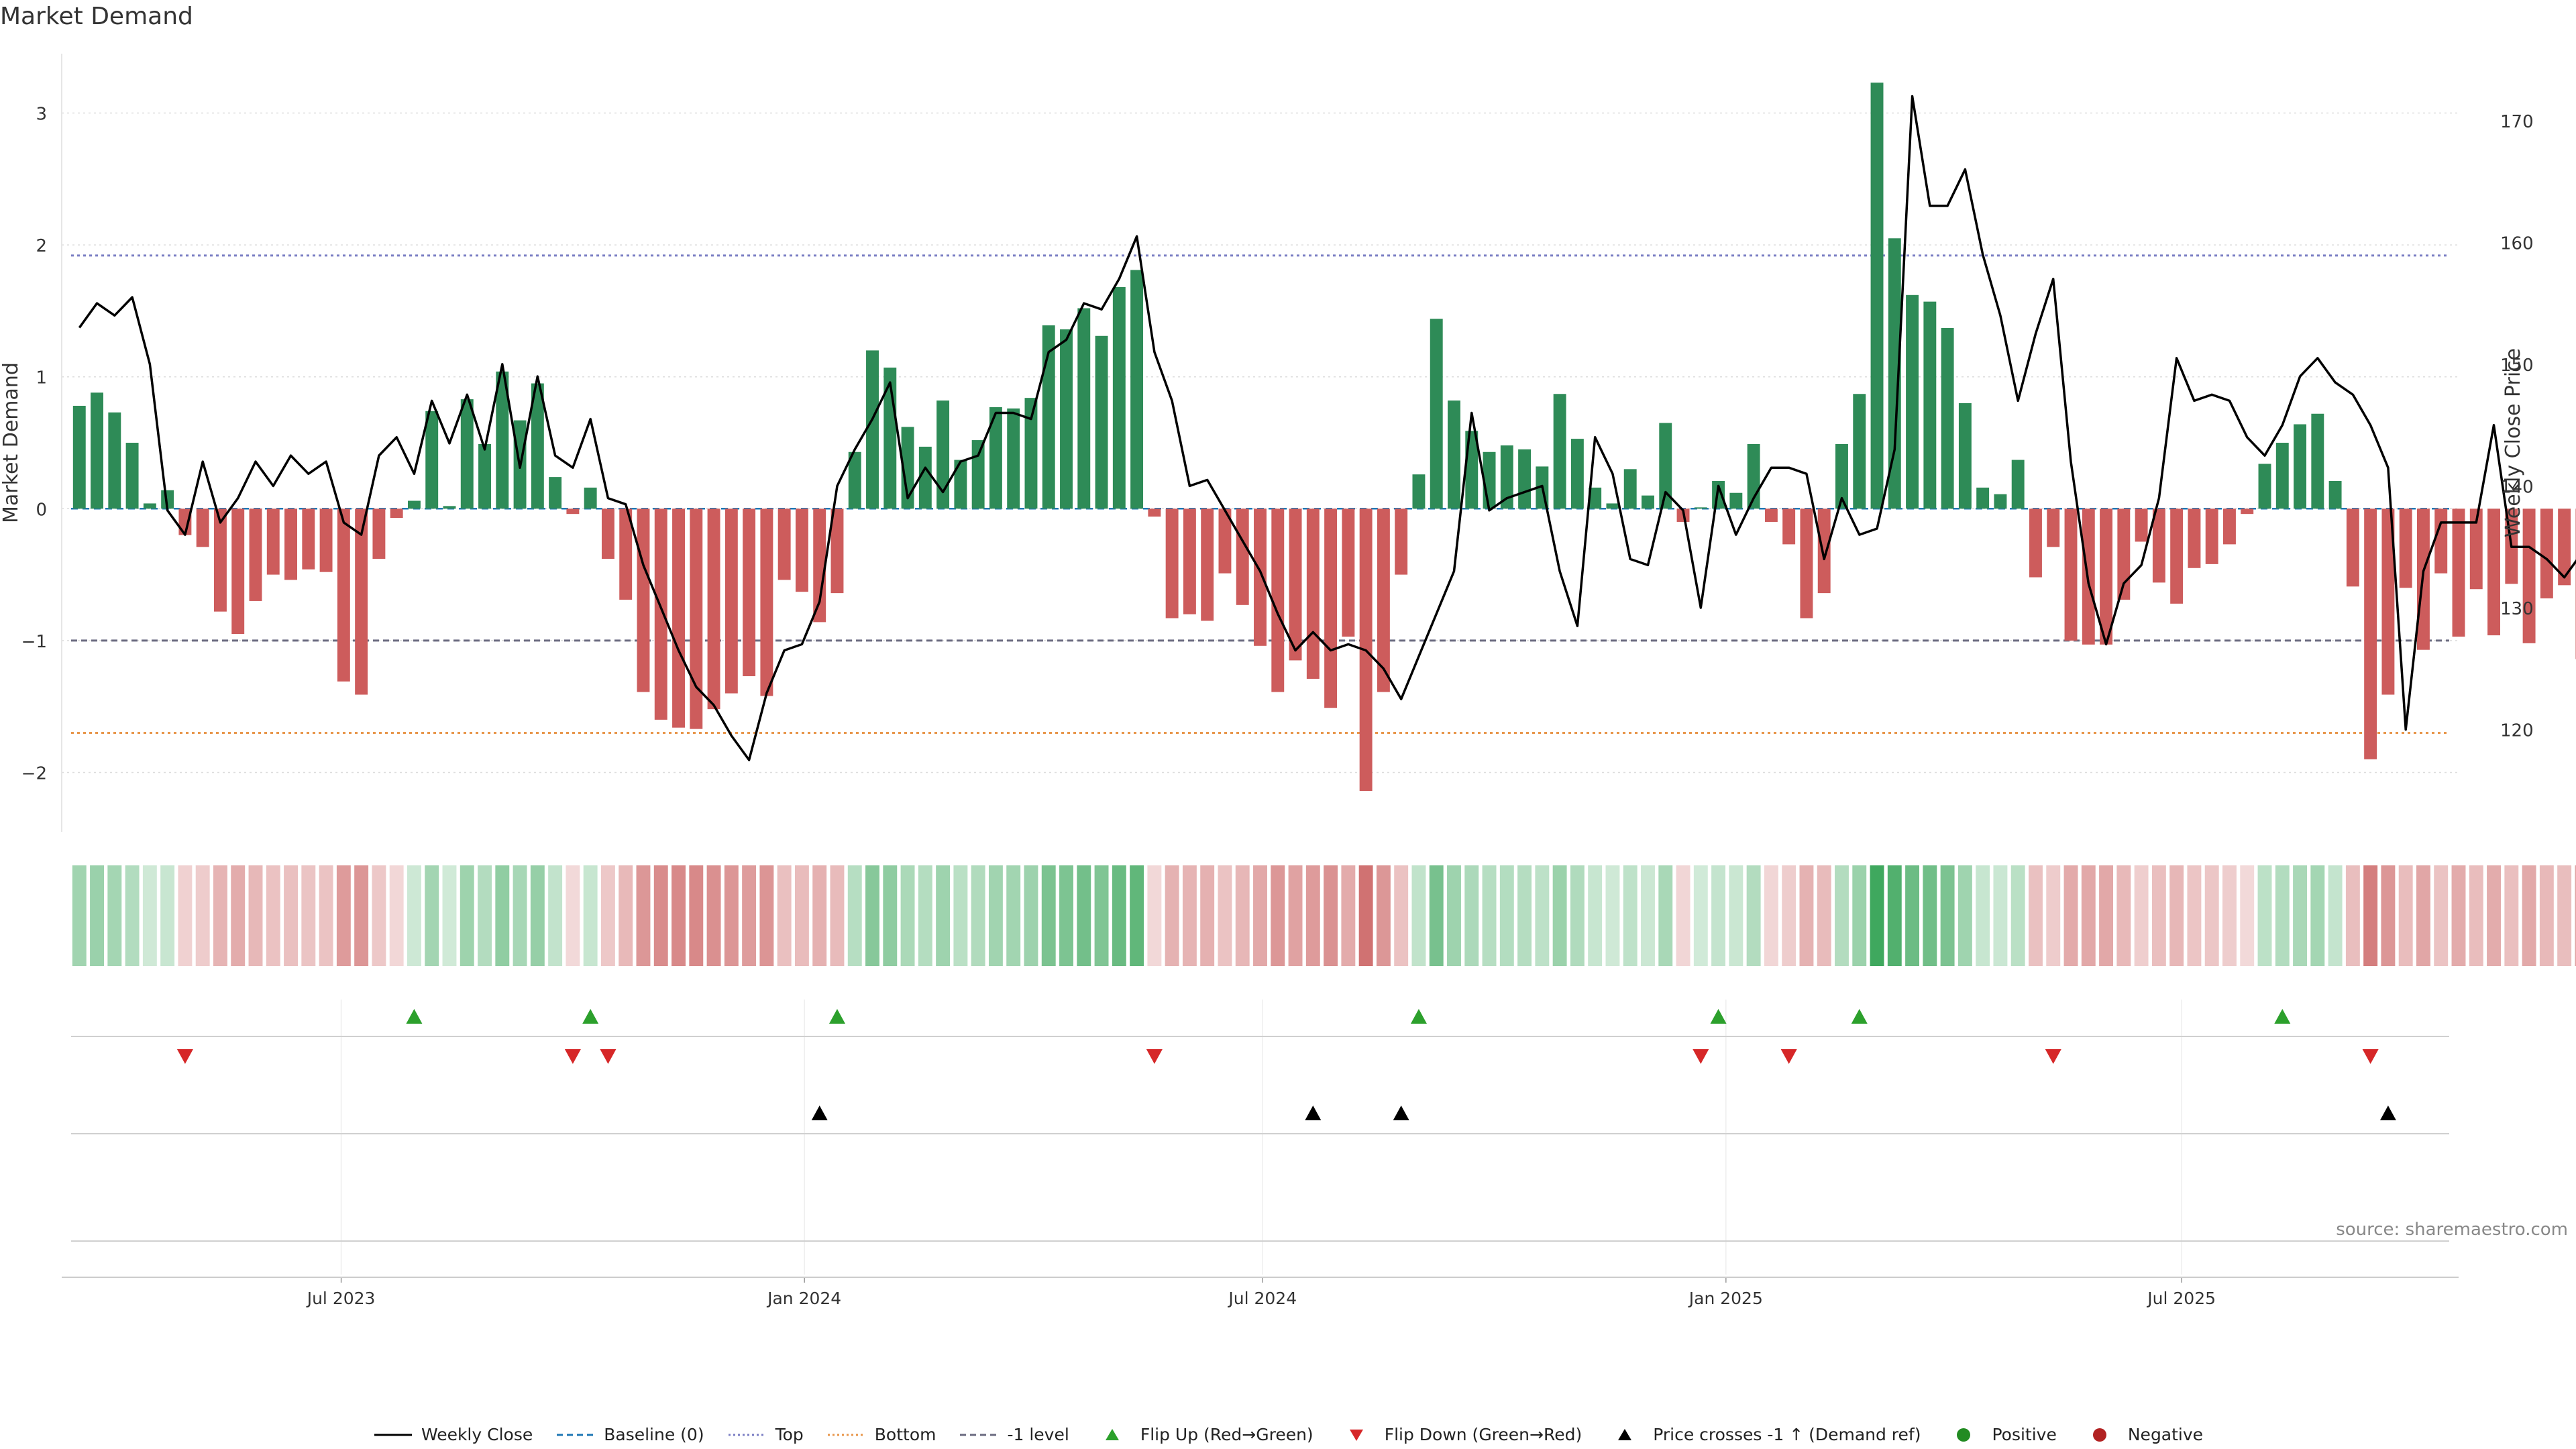 The height and width of the screenshot is (1449, 2576). I want to click on legend-item: Bottom, so click(881, 1434).